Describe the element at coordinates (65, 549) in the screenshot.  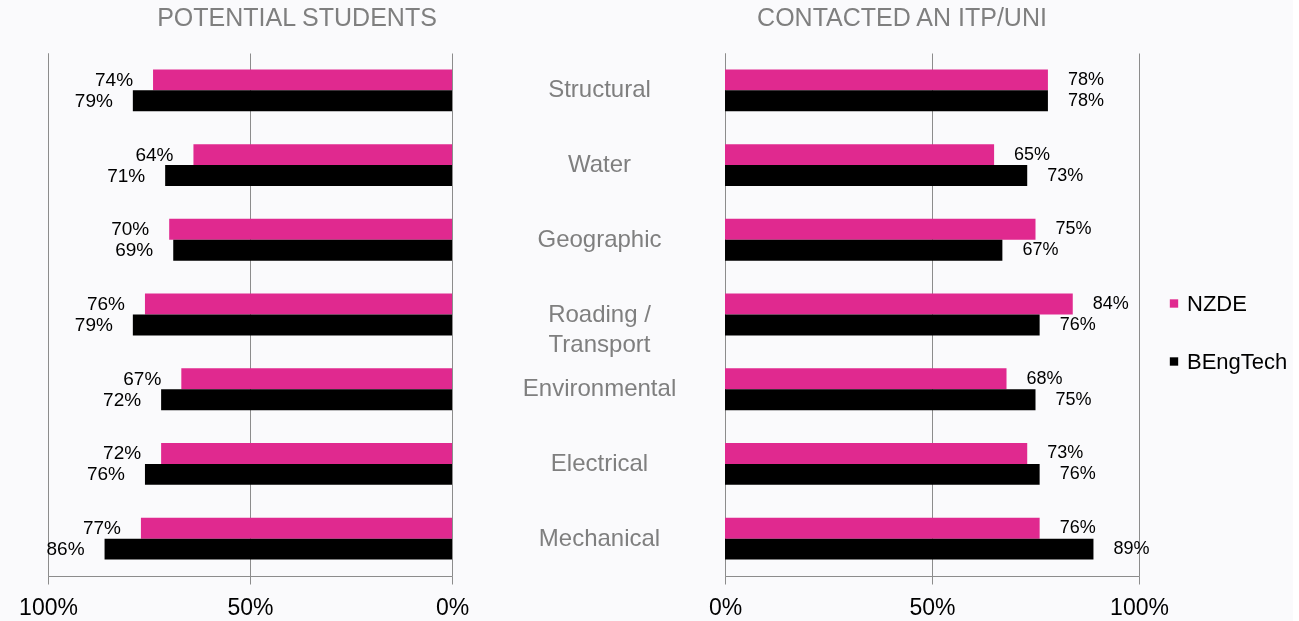
I see `data-label: 86%` at that location.